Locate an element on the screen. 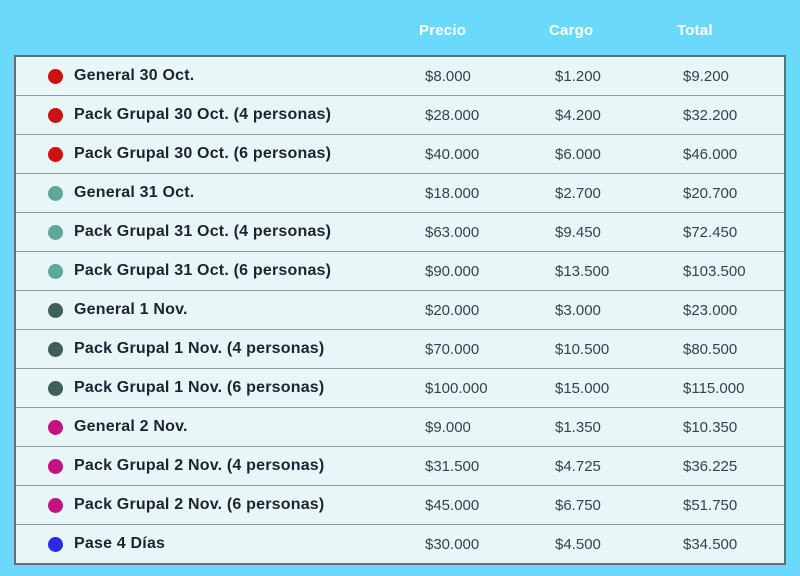 The height and width of the screenshot is (576, 800). ticket-name: Pack Grupal 1 Nov. (4 personas) is located at coordinates (199, 348).